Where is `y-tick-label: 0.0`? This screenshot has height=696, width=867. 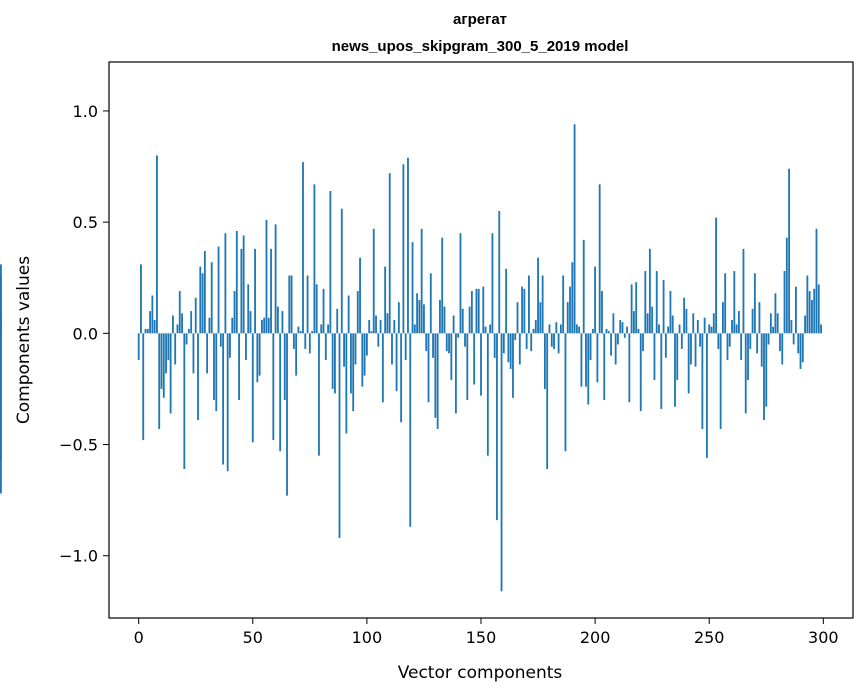 y-tick-label: 0.0 is located at coordinates (85, 333).